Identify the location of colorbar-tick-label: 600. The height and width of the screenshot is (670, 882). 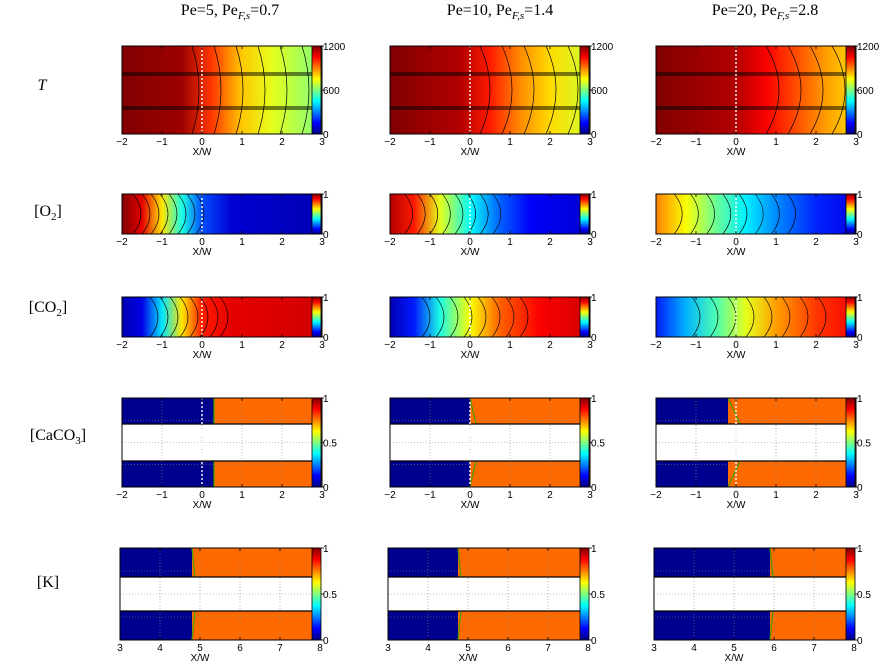
(331, 91).